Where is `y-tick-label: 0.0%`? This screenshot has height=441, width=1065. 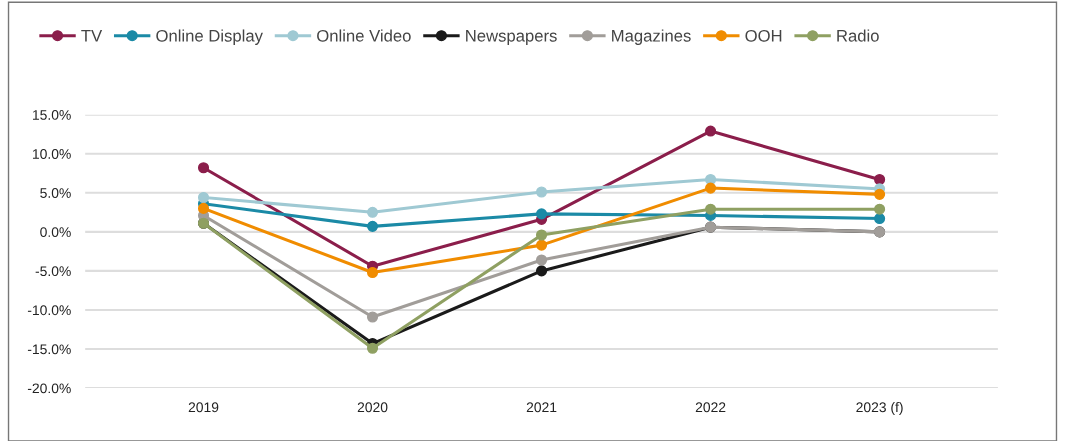 y-tick-label: 0.0% is located at coordinates (55, 232).